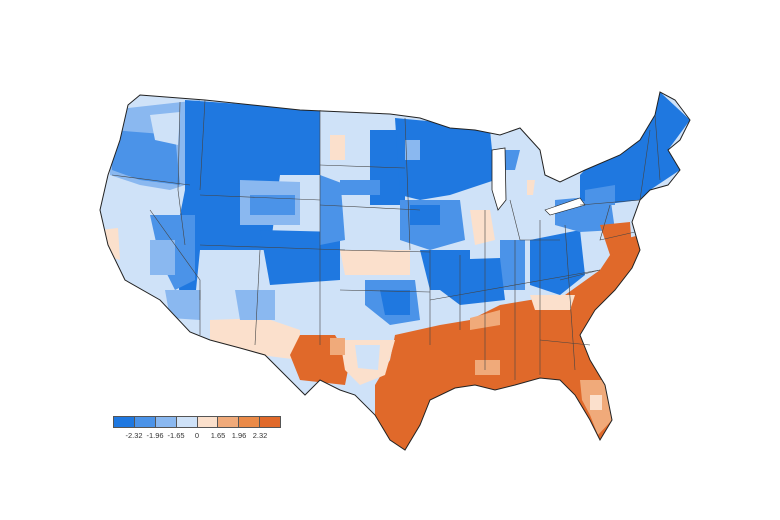  I want to click on legend-label: -1.65, so click(176, 435).